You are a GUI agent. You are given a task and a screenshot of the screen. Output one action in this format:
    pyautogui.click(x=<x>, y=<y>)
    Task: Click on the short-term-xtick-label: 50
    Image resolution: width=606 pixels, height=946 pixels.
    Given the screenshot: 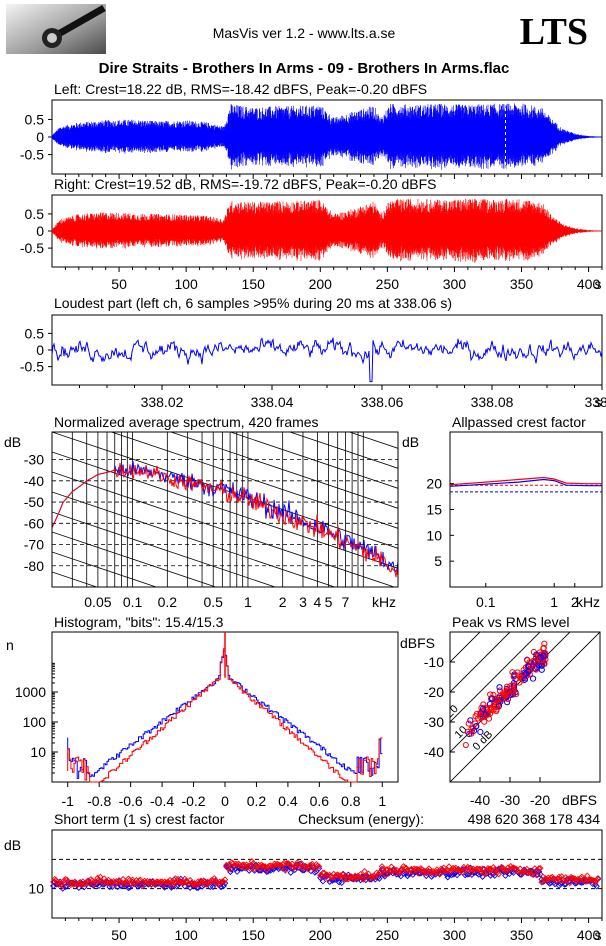 What is the action you would take?
    pyautogui.click(x=119, y=935)
    